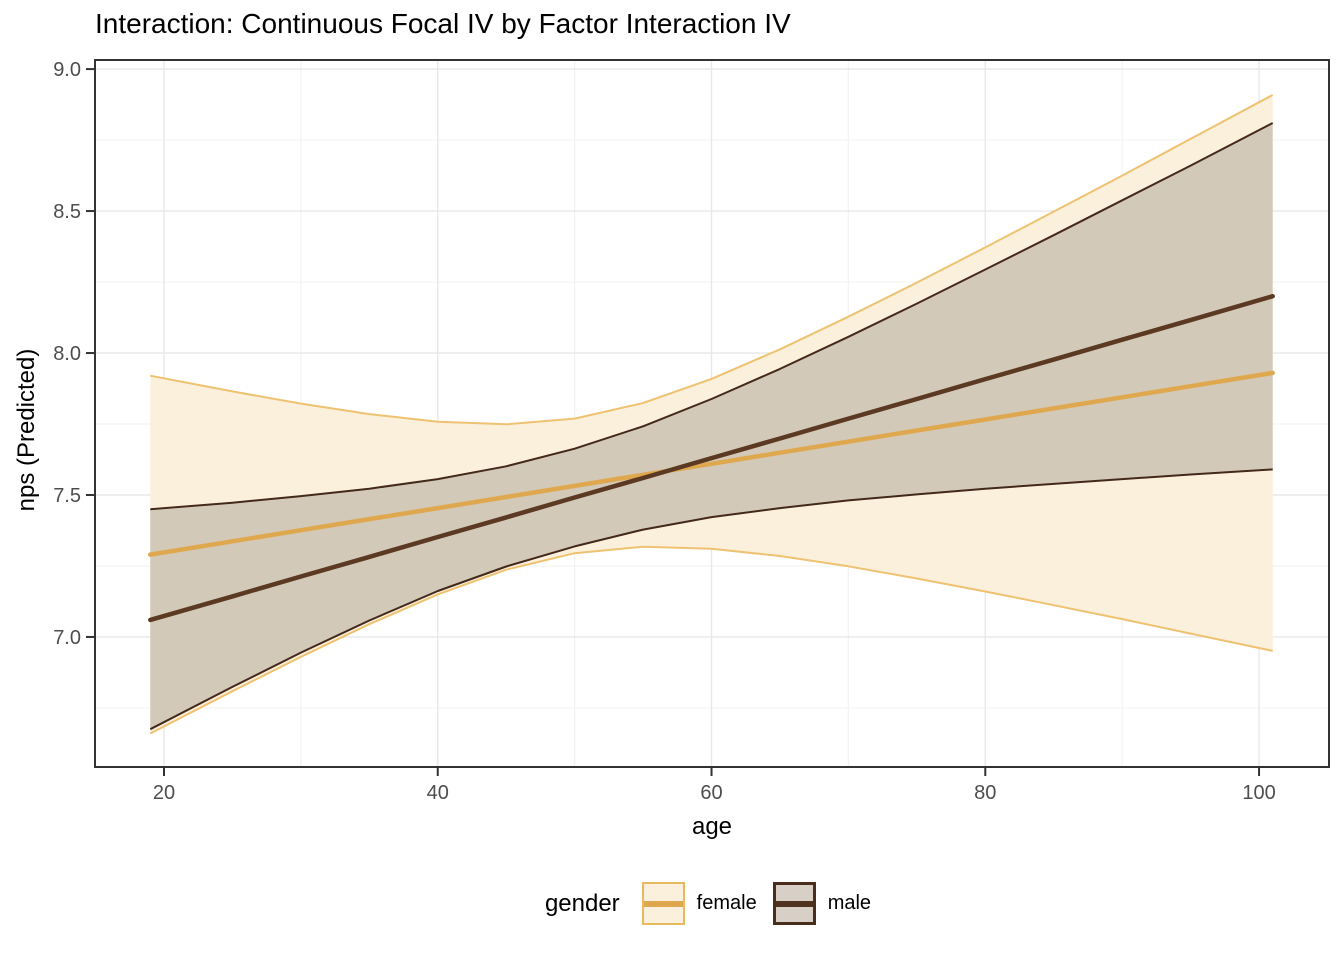  I want to click on y-tick-label: 9.0, so click(67, 70).